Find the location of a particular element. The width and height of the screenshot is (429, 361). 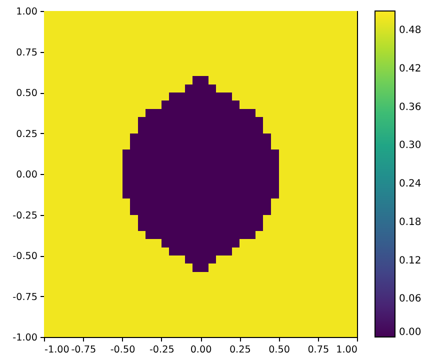

color-bar-label: 0.12 is located at coordinates (410, 260).